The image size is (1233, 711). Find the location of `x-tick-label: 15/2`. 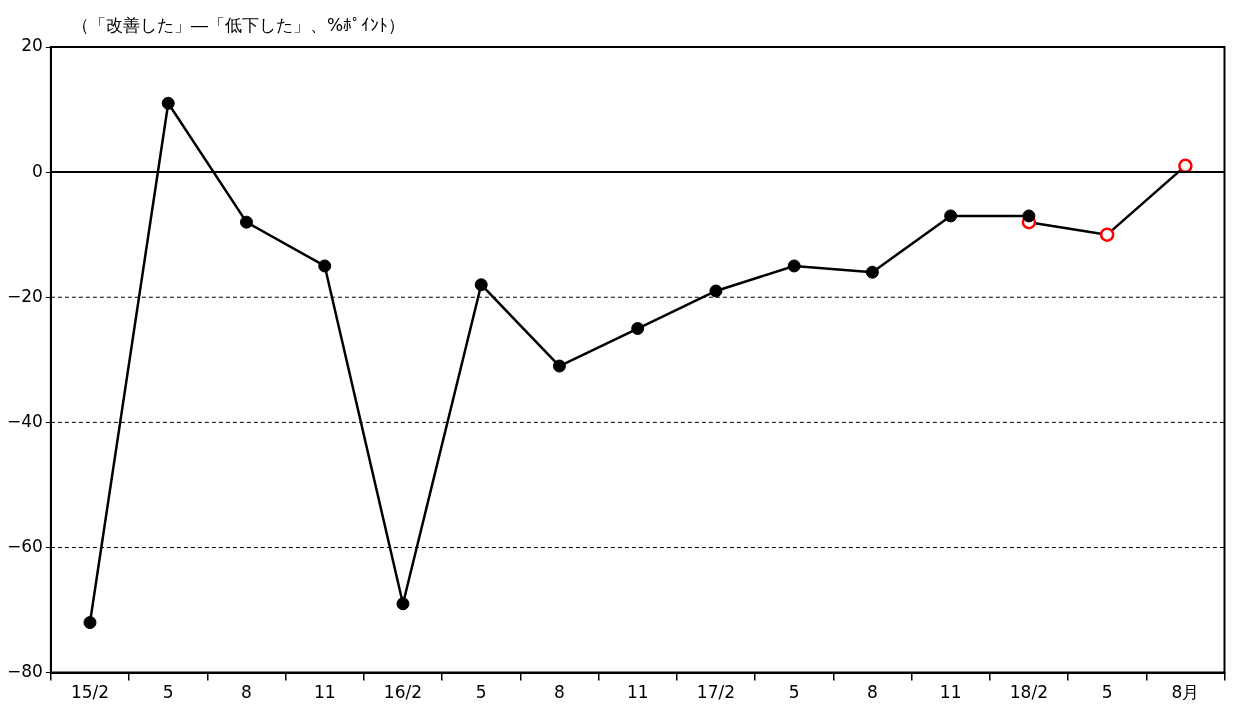

x-tick-label: 15/2 is located at coordinates (90, 692).